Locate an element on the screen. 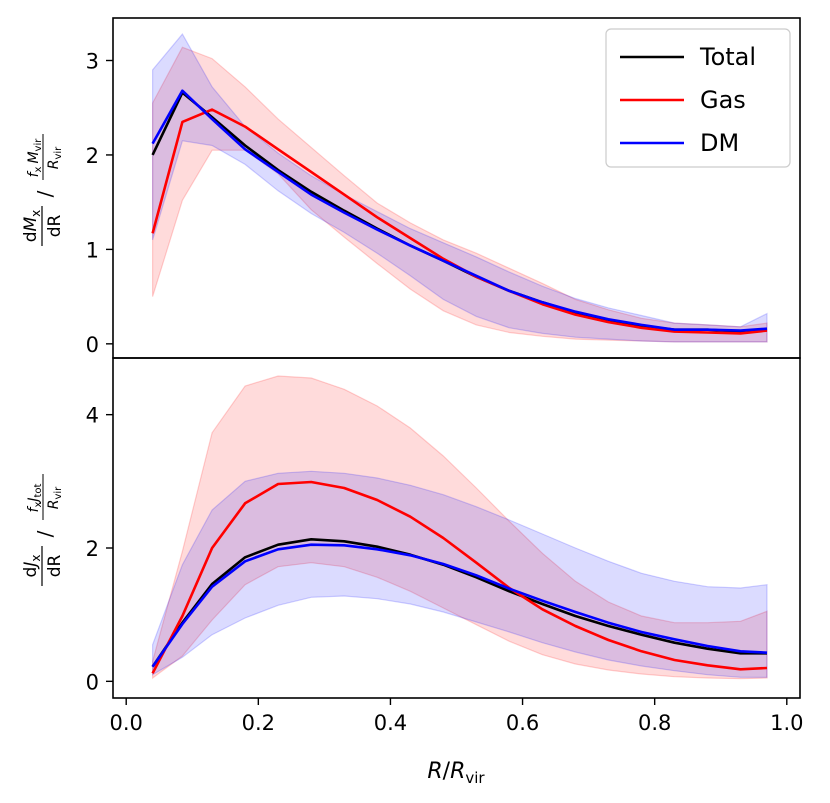 Image resolution: width=830 pixels, height=803 pixels. bottom-y-ticks: 0 2 4 is located at coordinates (99, 549).